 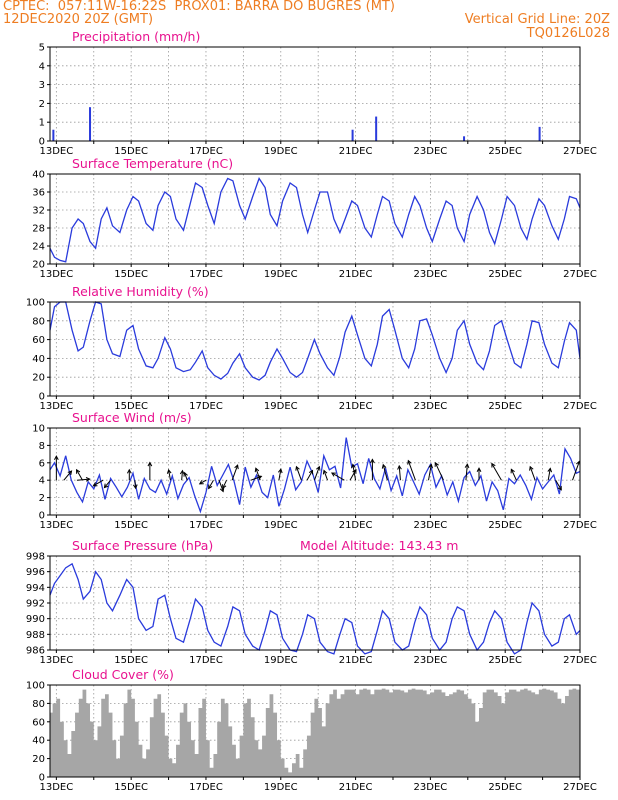 I want to click on y-tick-label: 6, so click(x=42, y=463).